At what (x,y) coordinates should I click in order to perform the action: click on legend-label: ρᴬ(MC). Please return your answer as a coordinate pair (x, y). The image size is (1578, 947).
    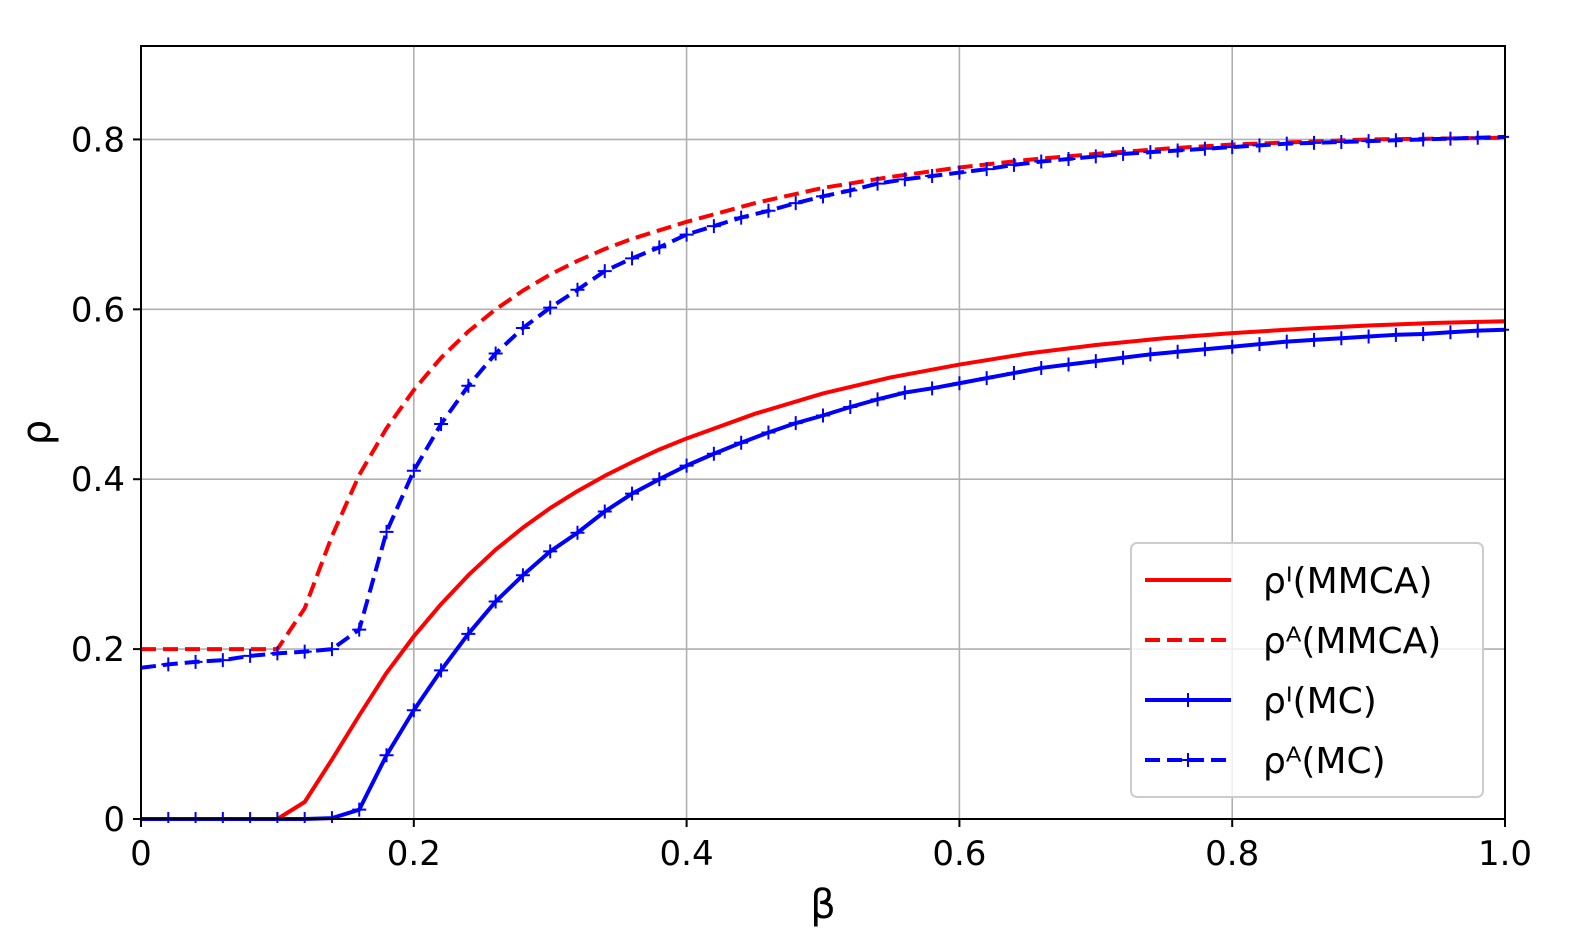
    Looking at the image, I should click on (1324, 761).